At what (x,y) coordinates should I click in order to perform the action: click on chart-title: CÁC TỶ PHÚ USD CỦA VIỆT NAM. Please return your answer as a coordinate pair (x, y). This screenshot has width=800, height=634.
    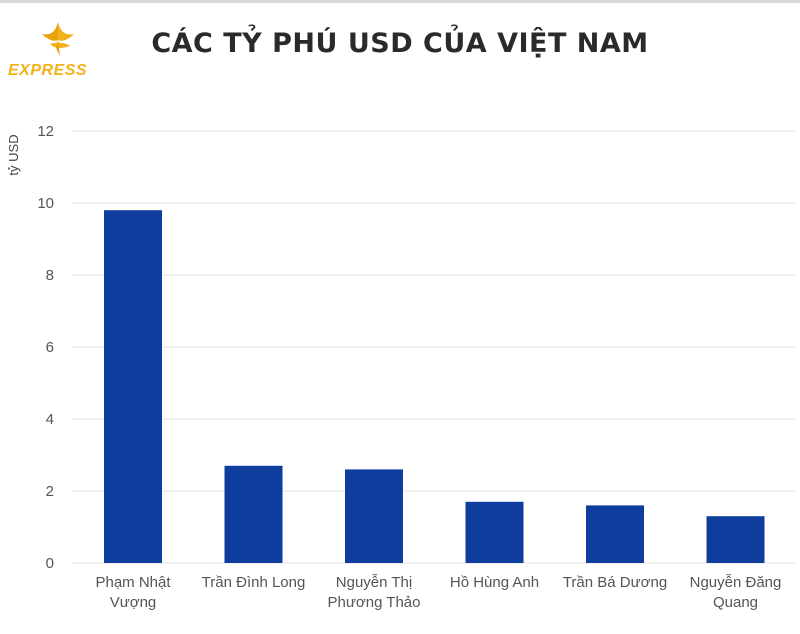
    Looking at the image, I should click on (400, 43).